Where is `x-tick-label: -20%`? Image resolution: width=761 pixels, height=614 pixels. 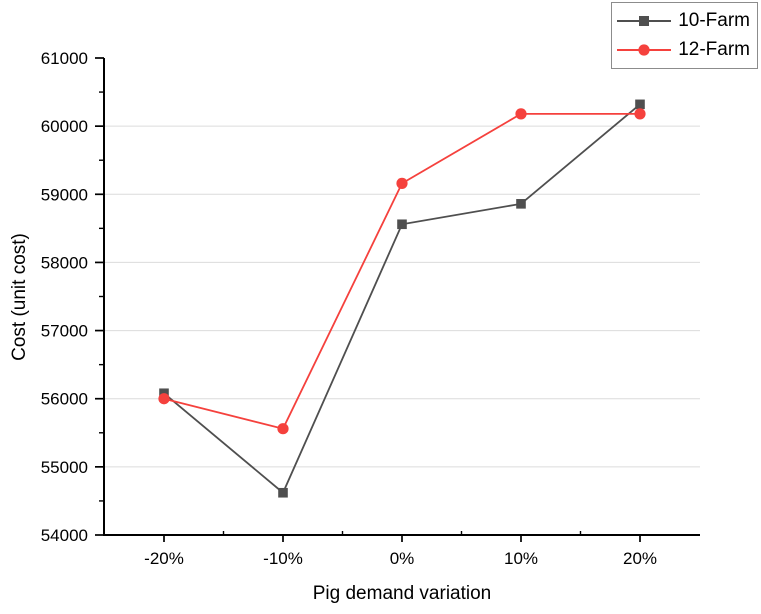 x-tick-label: -20% is located at coordinates (164, 558).